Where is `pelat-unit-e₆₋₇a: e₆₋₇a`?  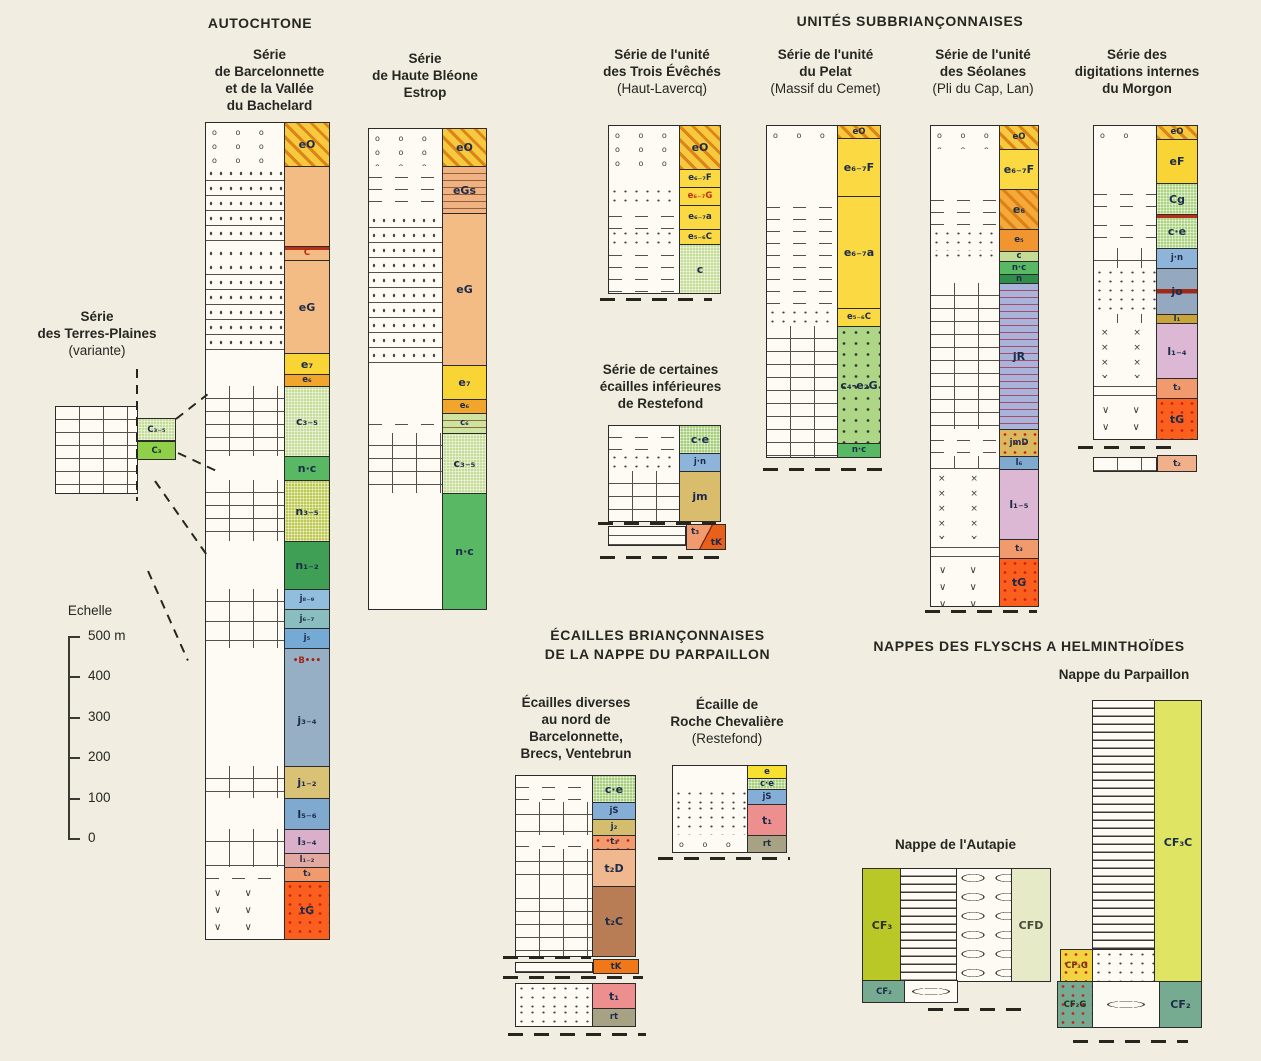 pelat-unit-e₆₋₇a: e₆₋₇a is located at coordinates (859, 252).